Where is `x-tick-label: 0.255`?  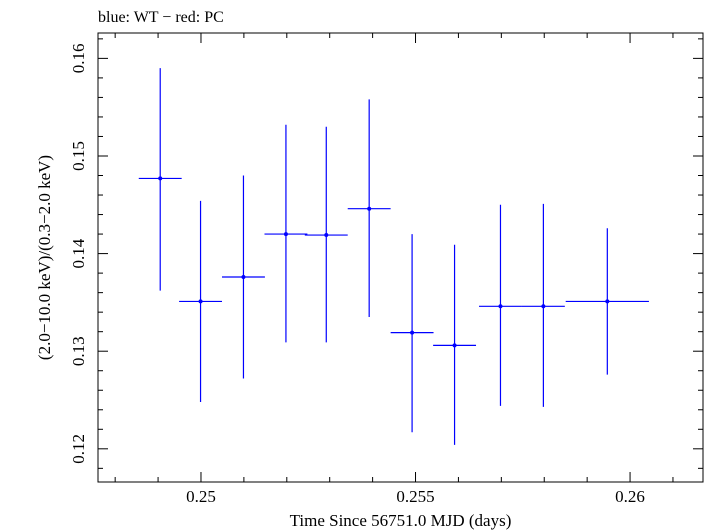
x-tick-label: 0.255 is located at coordinates (415, 496).